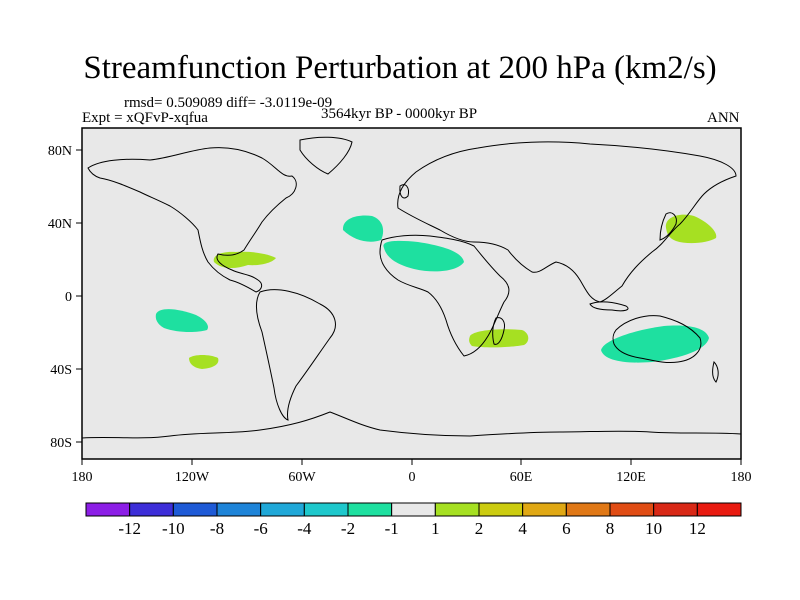 This screenshot has width=800, height=600. I want to click on lat-label-40s: 40S, so click(61, 370).